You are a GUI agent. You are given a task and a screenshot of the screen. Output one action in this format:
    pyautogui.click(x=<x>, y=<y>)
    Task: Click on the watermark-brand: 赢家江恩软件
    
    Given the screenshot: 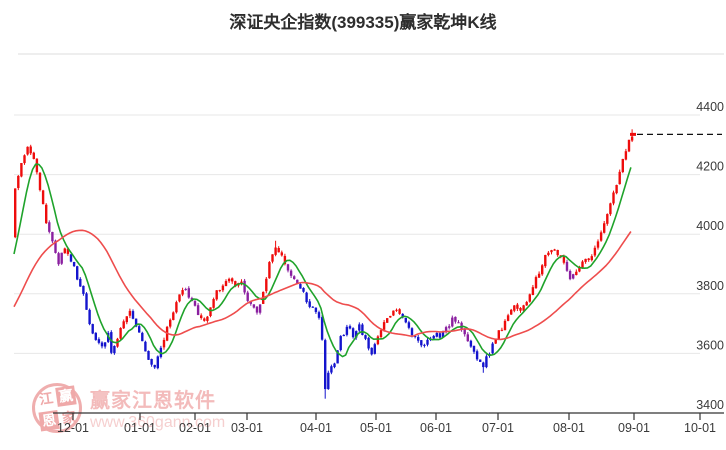 What is the action you would take?
    pyautogui.click(x=153, y=401)
    